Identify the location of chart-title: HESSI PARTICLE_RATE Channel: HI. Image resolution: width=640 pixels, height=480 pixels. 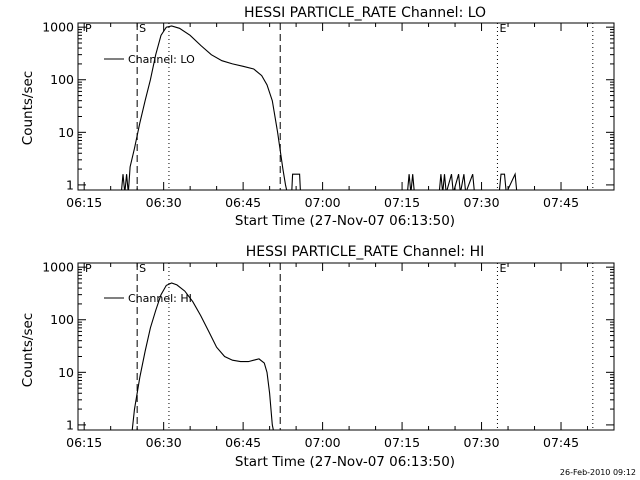
(365, 252).